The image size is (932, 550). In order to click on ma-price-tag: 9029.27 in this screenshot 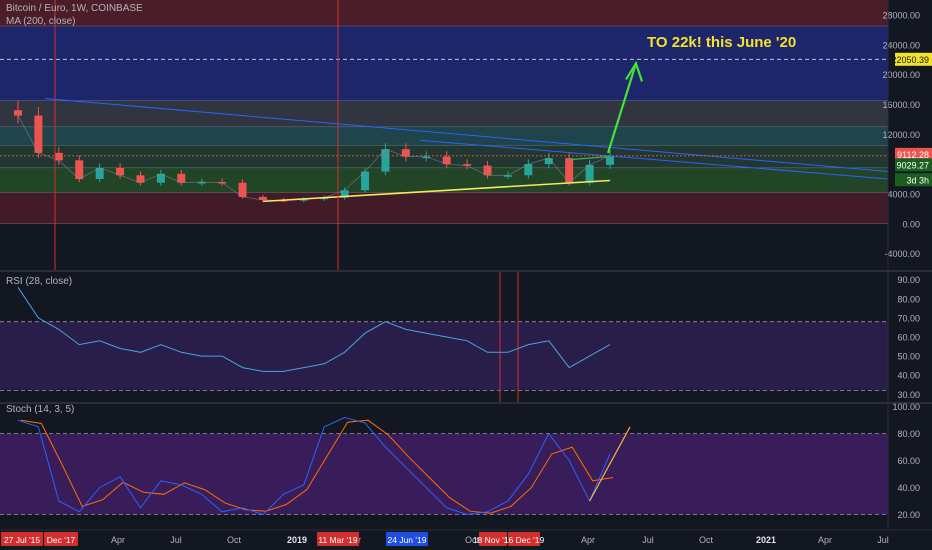, I will do `click(912, 165)`.